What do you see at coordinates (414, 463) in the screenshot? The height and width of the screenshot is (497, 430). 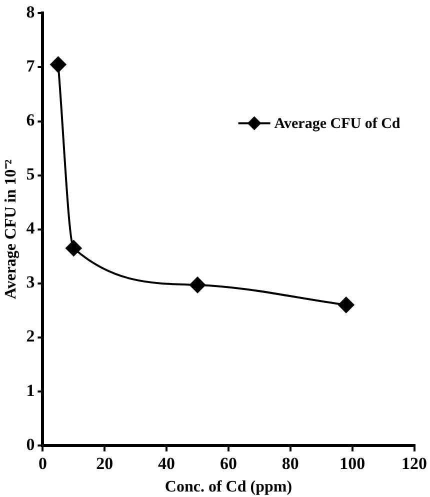 I see `x-tick-label: 120` at bounding box center [414, 463].